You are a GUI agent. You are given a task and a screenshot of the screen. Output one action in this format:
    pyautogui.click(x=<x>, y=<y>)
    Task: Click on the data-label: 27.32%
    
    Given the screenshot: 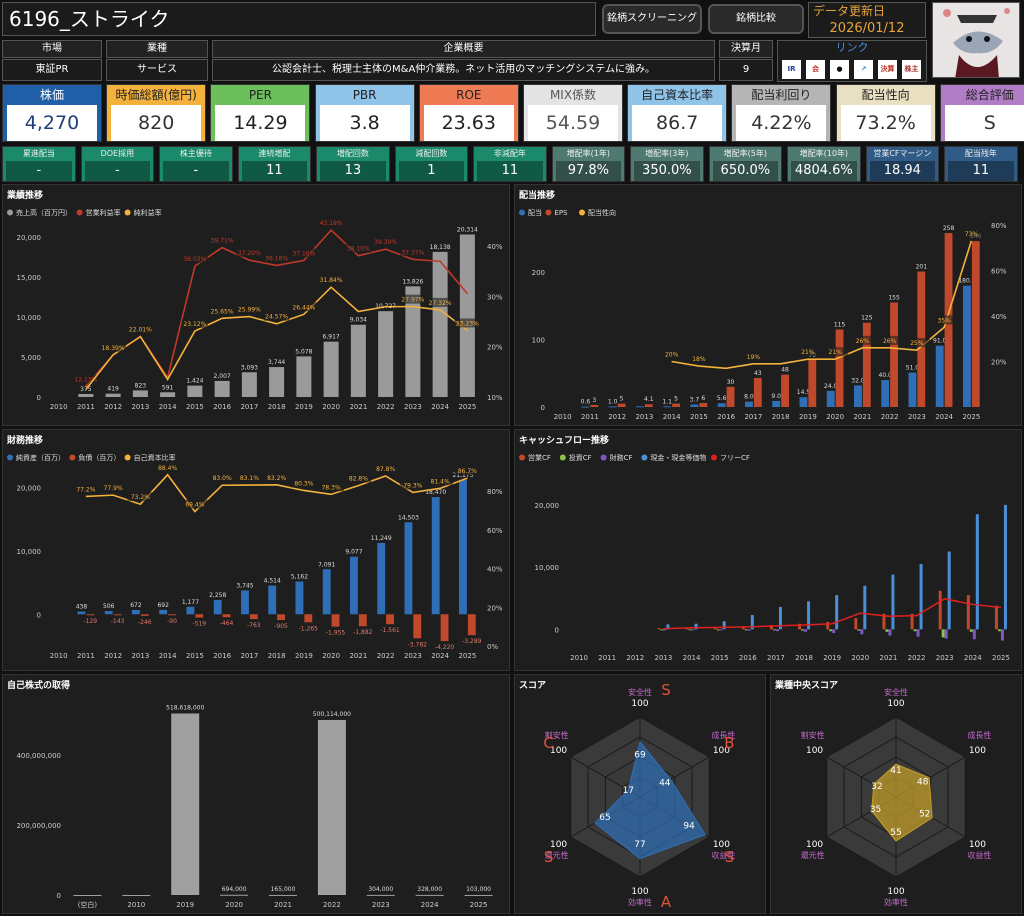 What is the action you would take?
    pyautogui.click(x=440, y=303)
    